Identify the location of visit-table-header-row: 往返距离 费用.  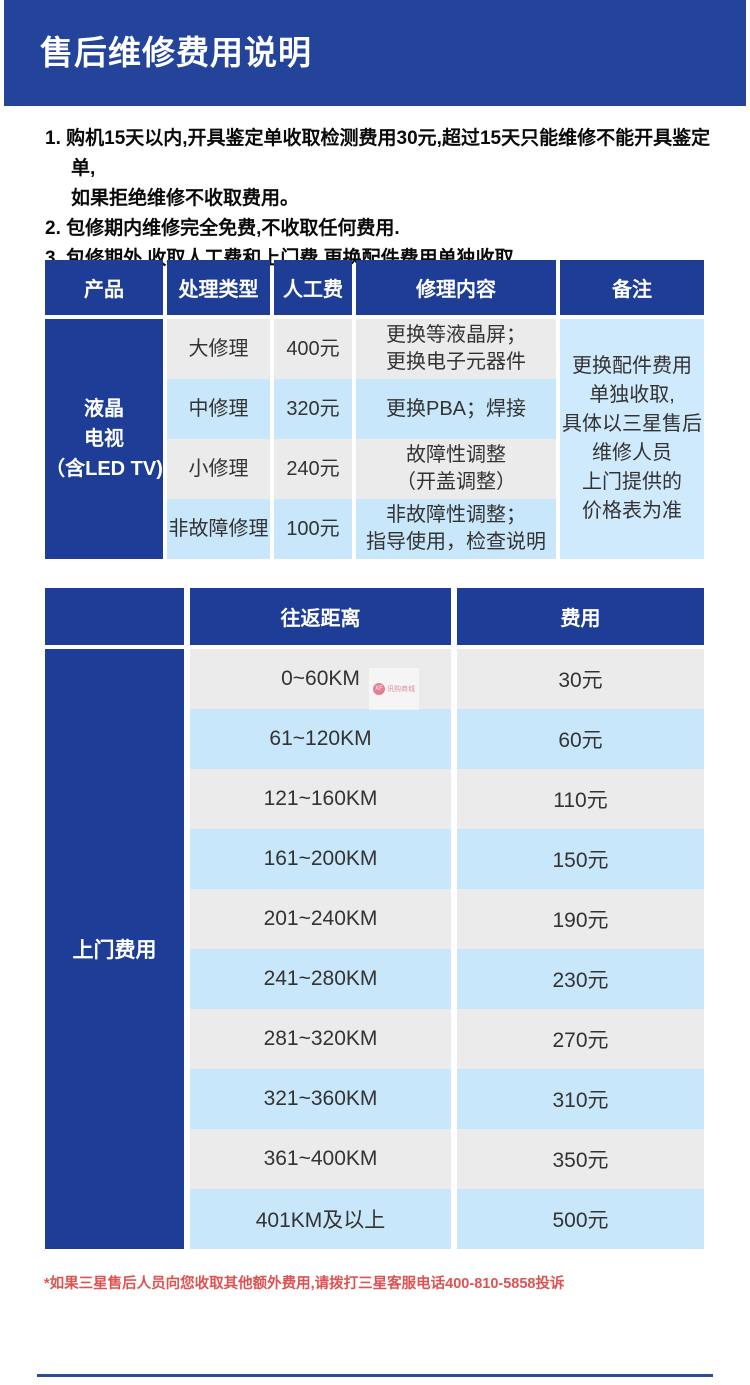
(374, 616).